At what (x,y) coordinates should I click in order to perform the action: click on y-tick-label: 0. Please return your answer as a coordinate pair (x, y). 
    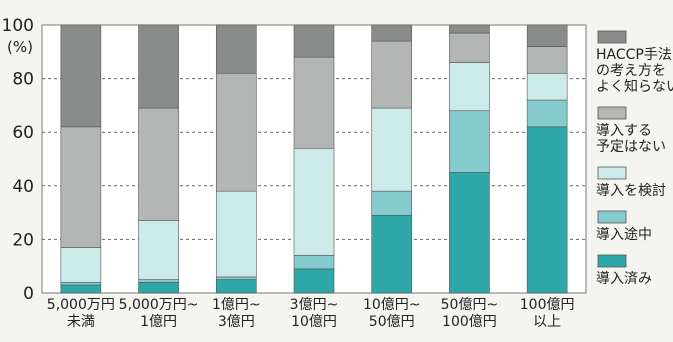
    Looking at the image, I should click on (28, 294).